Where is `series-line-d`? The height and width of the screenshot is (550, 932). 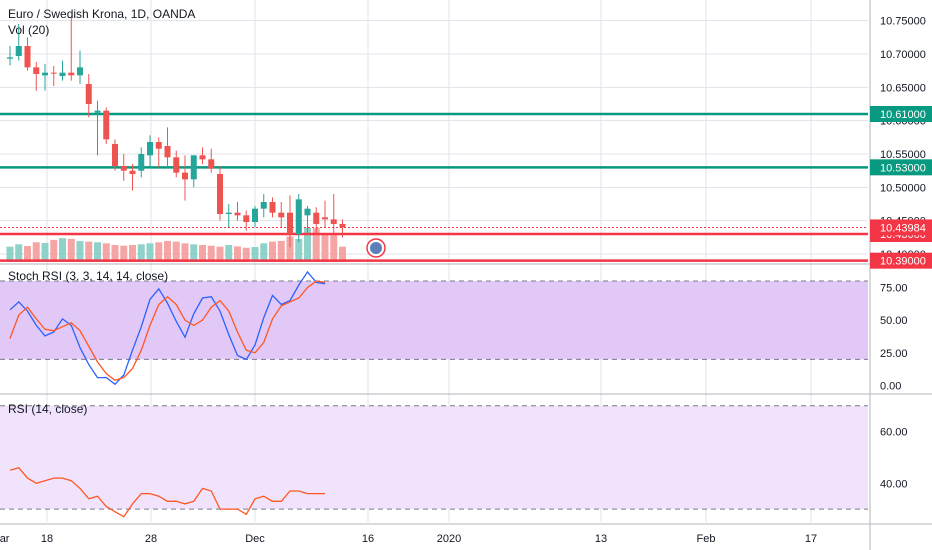
series-line-d is located at coordinates (167, 331).